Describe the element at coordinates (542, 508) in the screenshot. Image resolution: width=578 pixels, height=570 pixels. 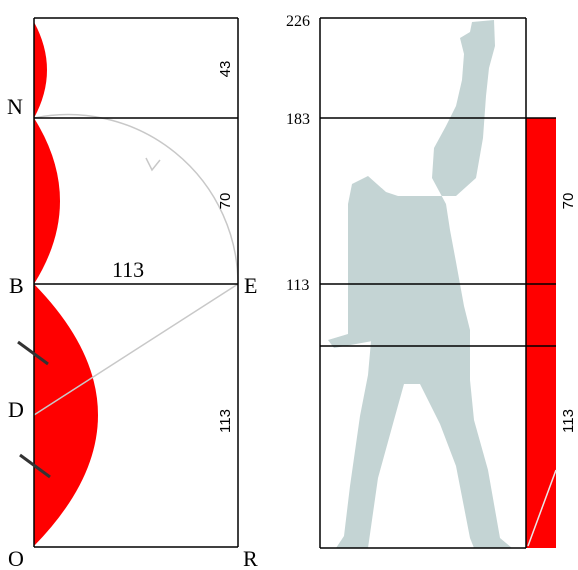
I see `red-bar-diagonal` at that location.